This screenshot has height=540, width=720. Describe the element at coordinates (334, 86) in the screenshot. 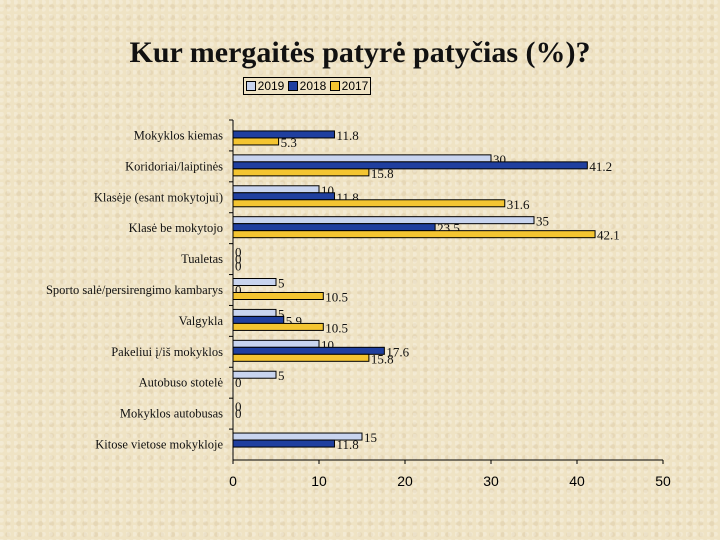

I see `legend-swatch-2017` at that location.